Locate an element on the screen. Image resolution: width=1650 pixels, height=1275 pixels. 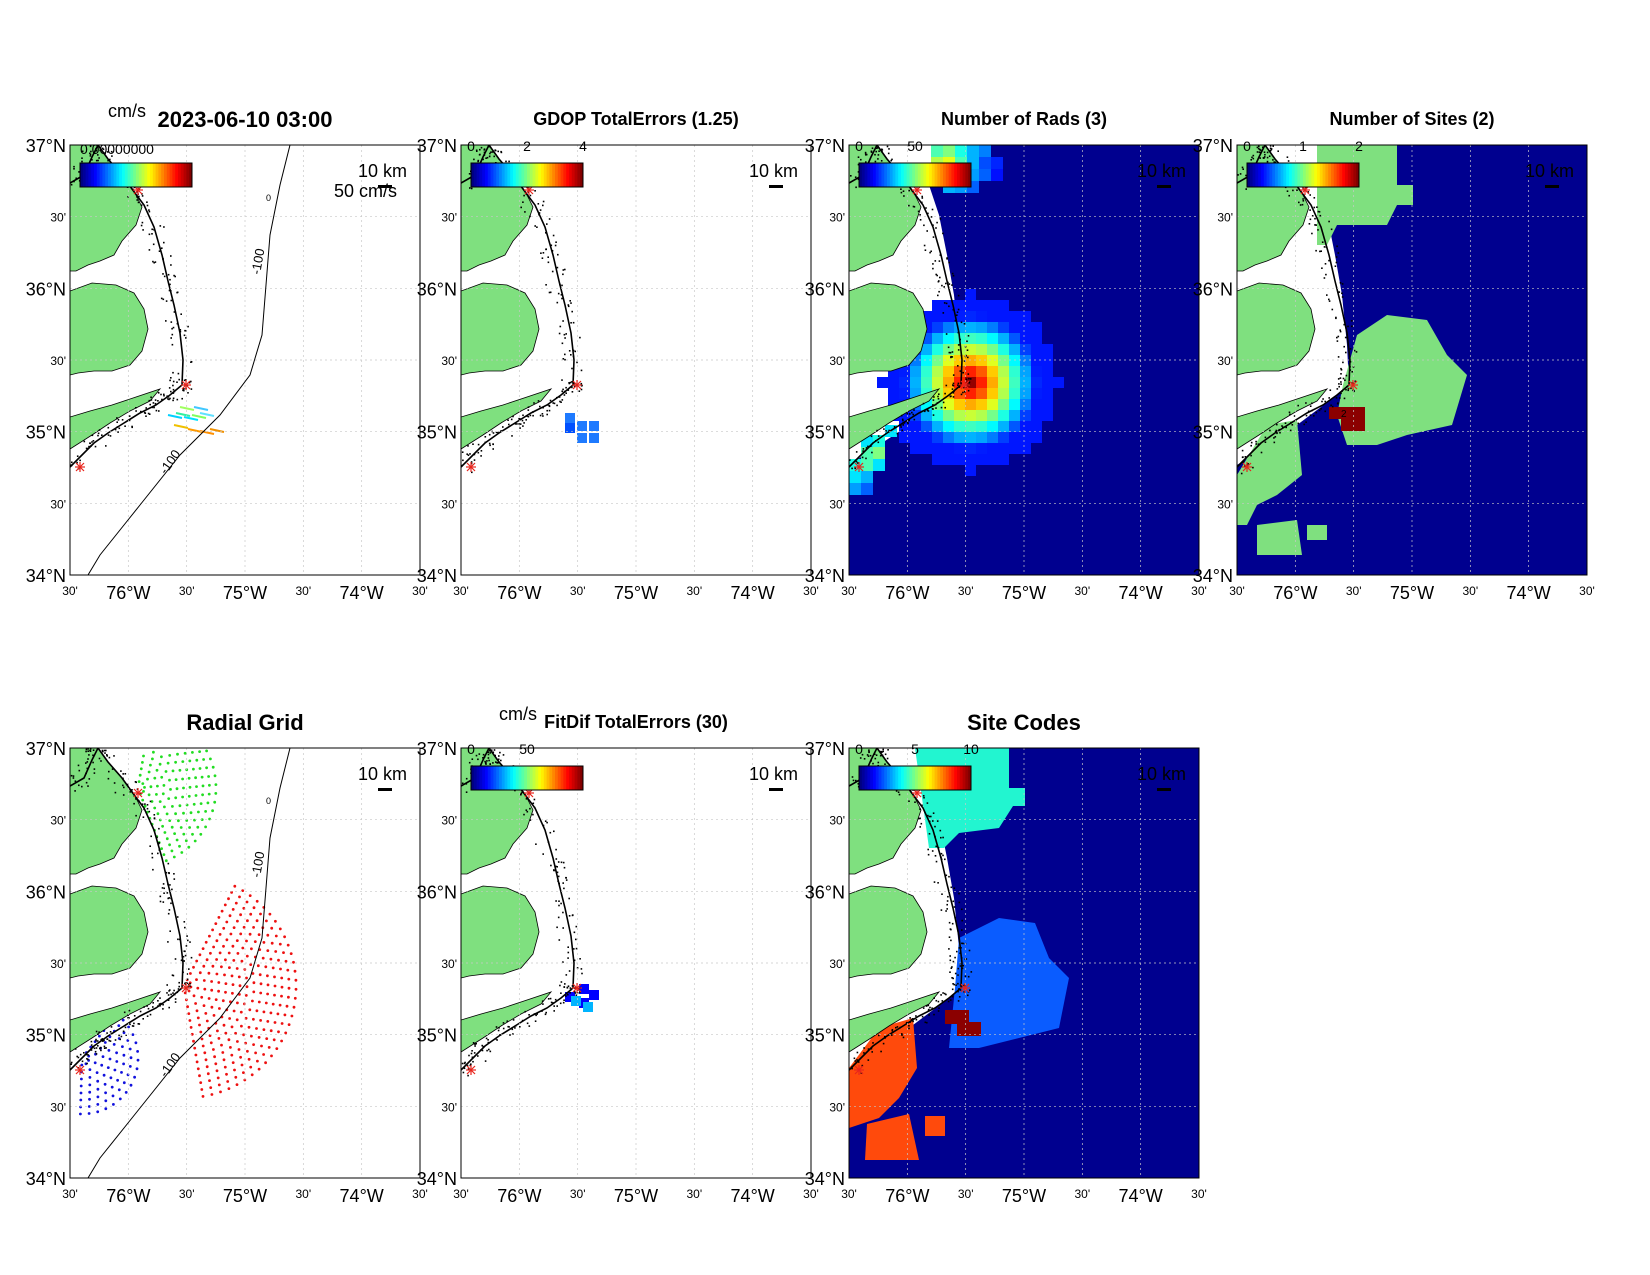
longitude-tick-label: 75°W is located at coordinates (245, 1196).